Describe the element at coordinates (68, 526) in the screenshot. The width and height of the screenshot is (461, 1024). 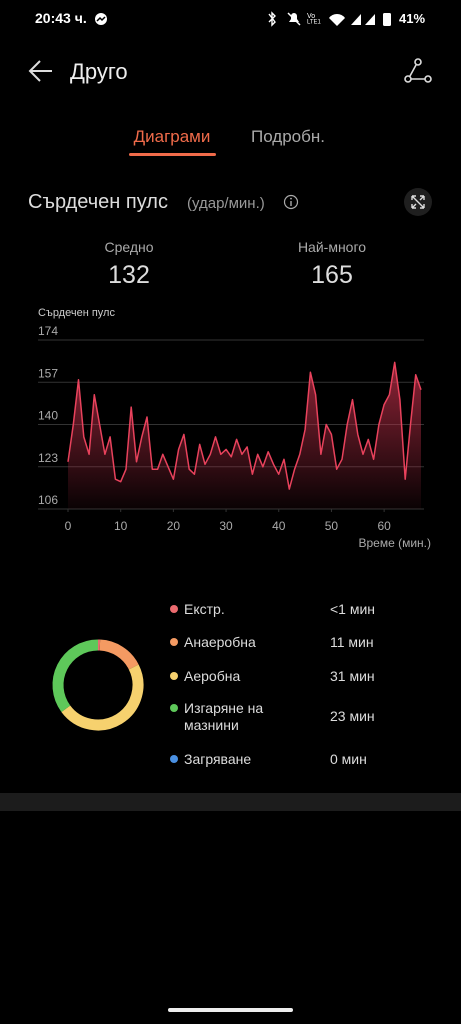
I see `x-tick-label: 0` at that location.